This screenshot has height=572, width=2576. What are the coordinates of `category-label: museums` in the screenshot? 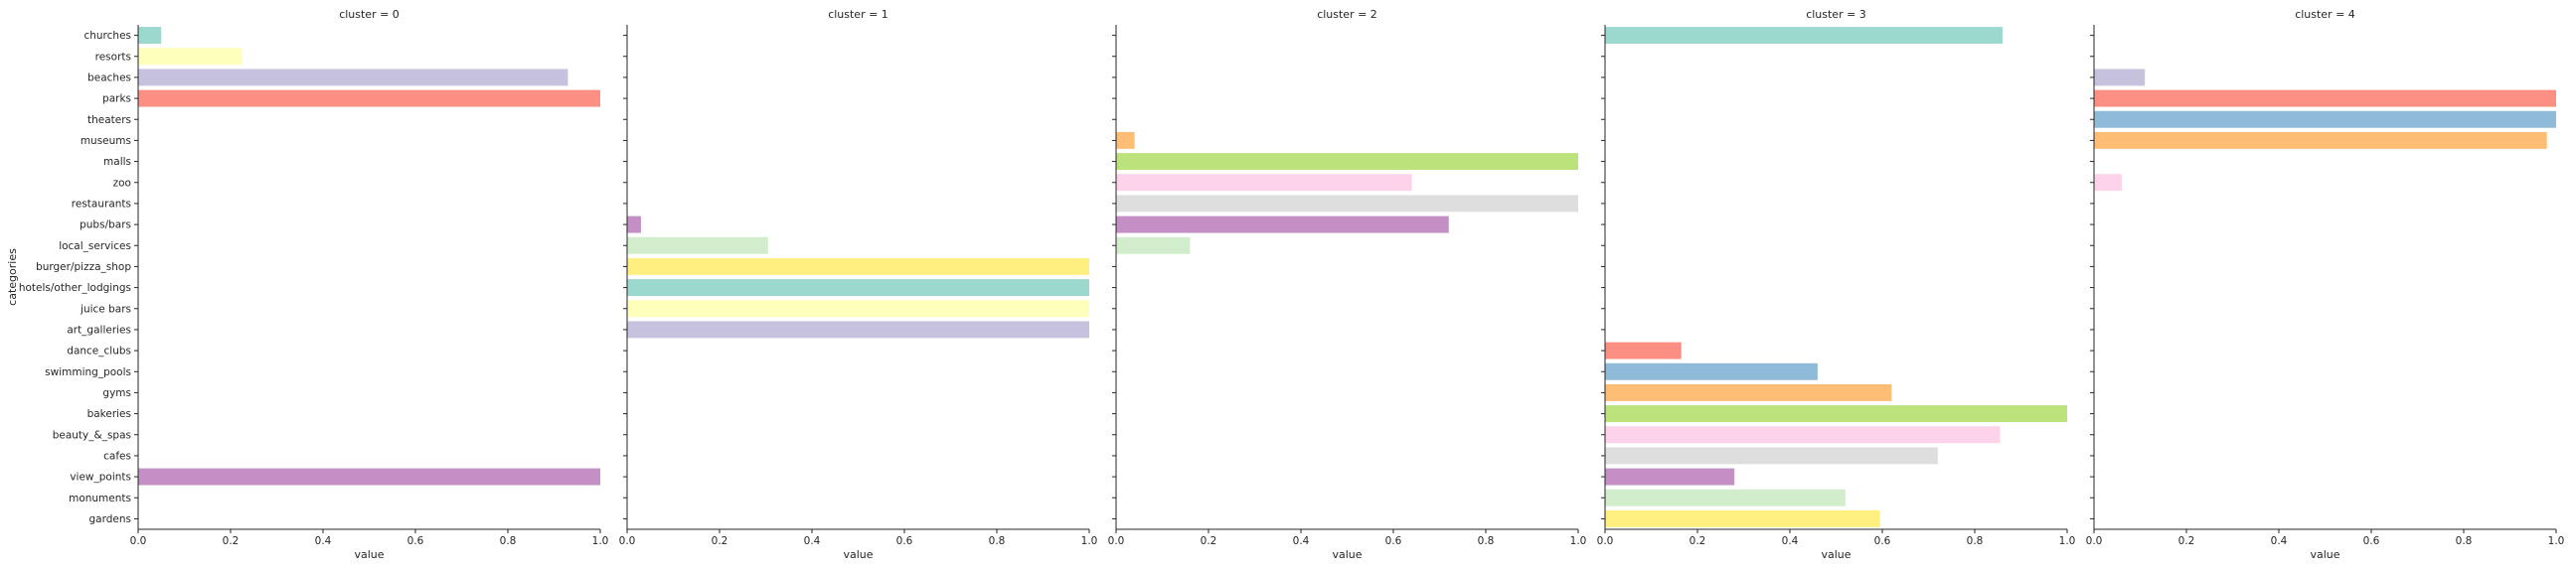 It's located at (105, 141).